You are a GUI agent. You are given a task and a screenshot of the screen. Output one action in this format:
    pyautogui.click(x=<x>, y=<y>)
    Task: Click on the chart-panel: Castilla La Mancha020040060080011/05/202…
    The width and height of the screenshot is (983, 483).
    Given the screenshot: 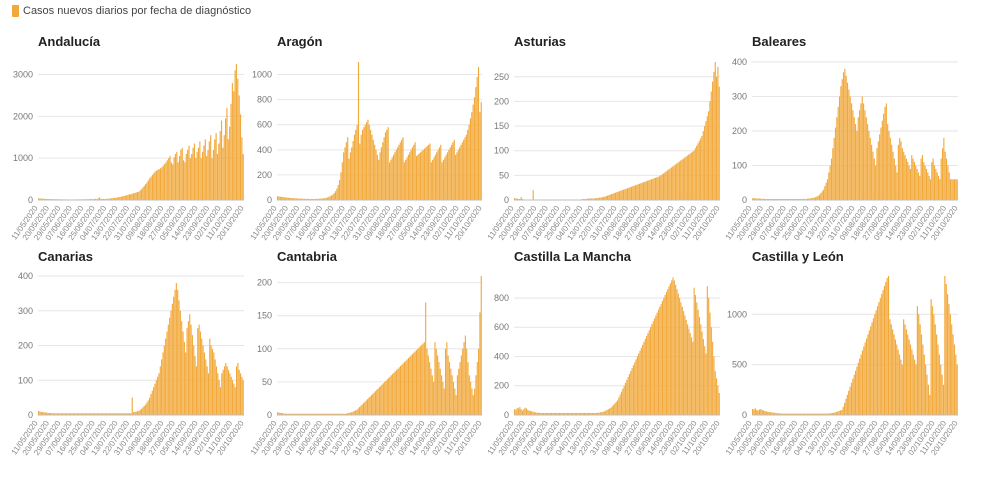 What is the action you would take?
    pyautogui.click(x=604, y=353)
    